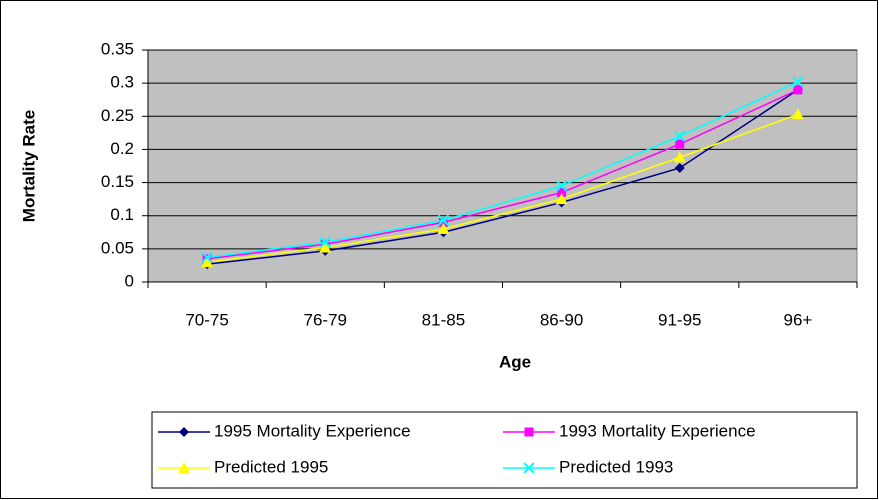 The width and height of the screenshot is (879, 500). What do you see at coordinates (271, 466) in the screenshot?
I see `legend-label: Predicted 1995` at bounding box center [271, 466].